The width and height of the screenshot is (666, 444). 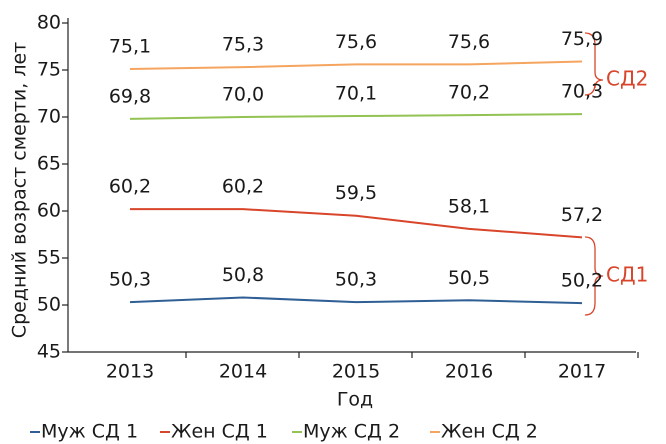 I want to click on x-tick-label: 2017, so click(x=582, y=372).